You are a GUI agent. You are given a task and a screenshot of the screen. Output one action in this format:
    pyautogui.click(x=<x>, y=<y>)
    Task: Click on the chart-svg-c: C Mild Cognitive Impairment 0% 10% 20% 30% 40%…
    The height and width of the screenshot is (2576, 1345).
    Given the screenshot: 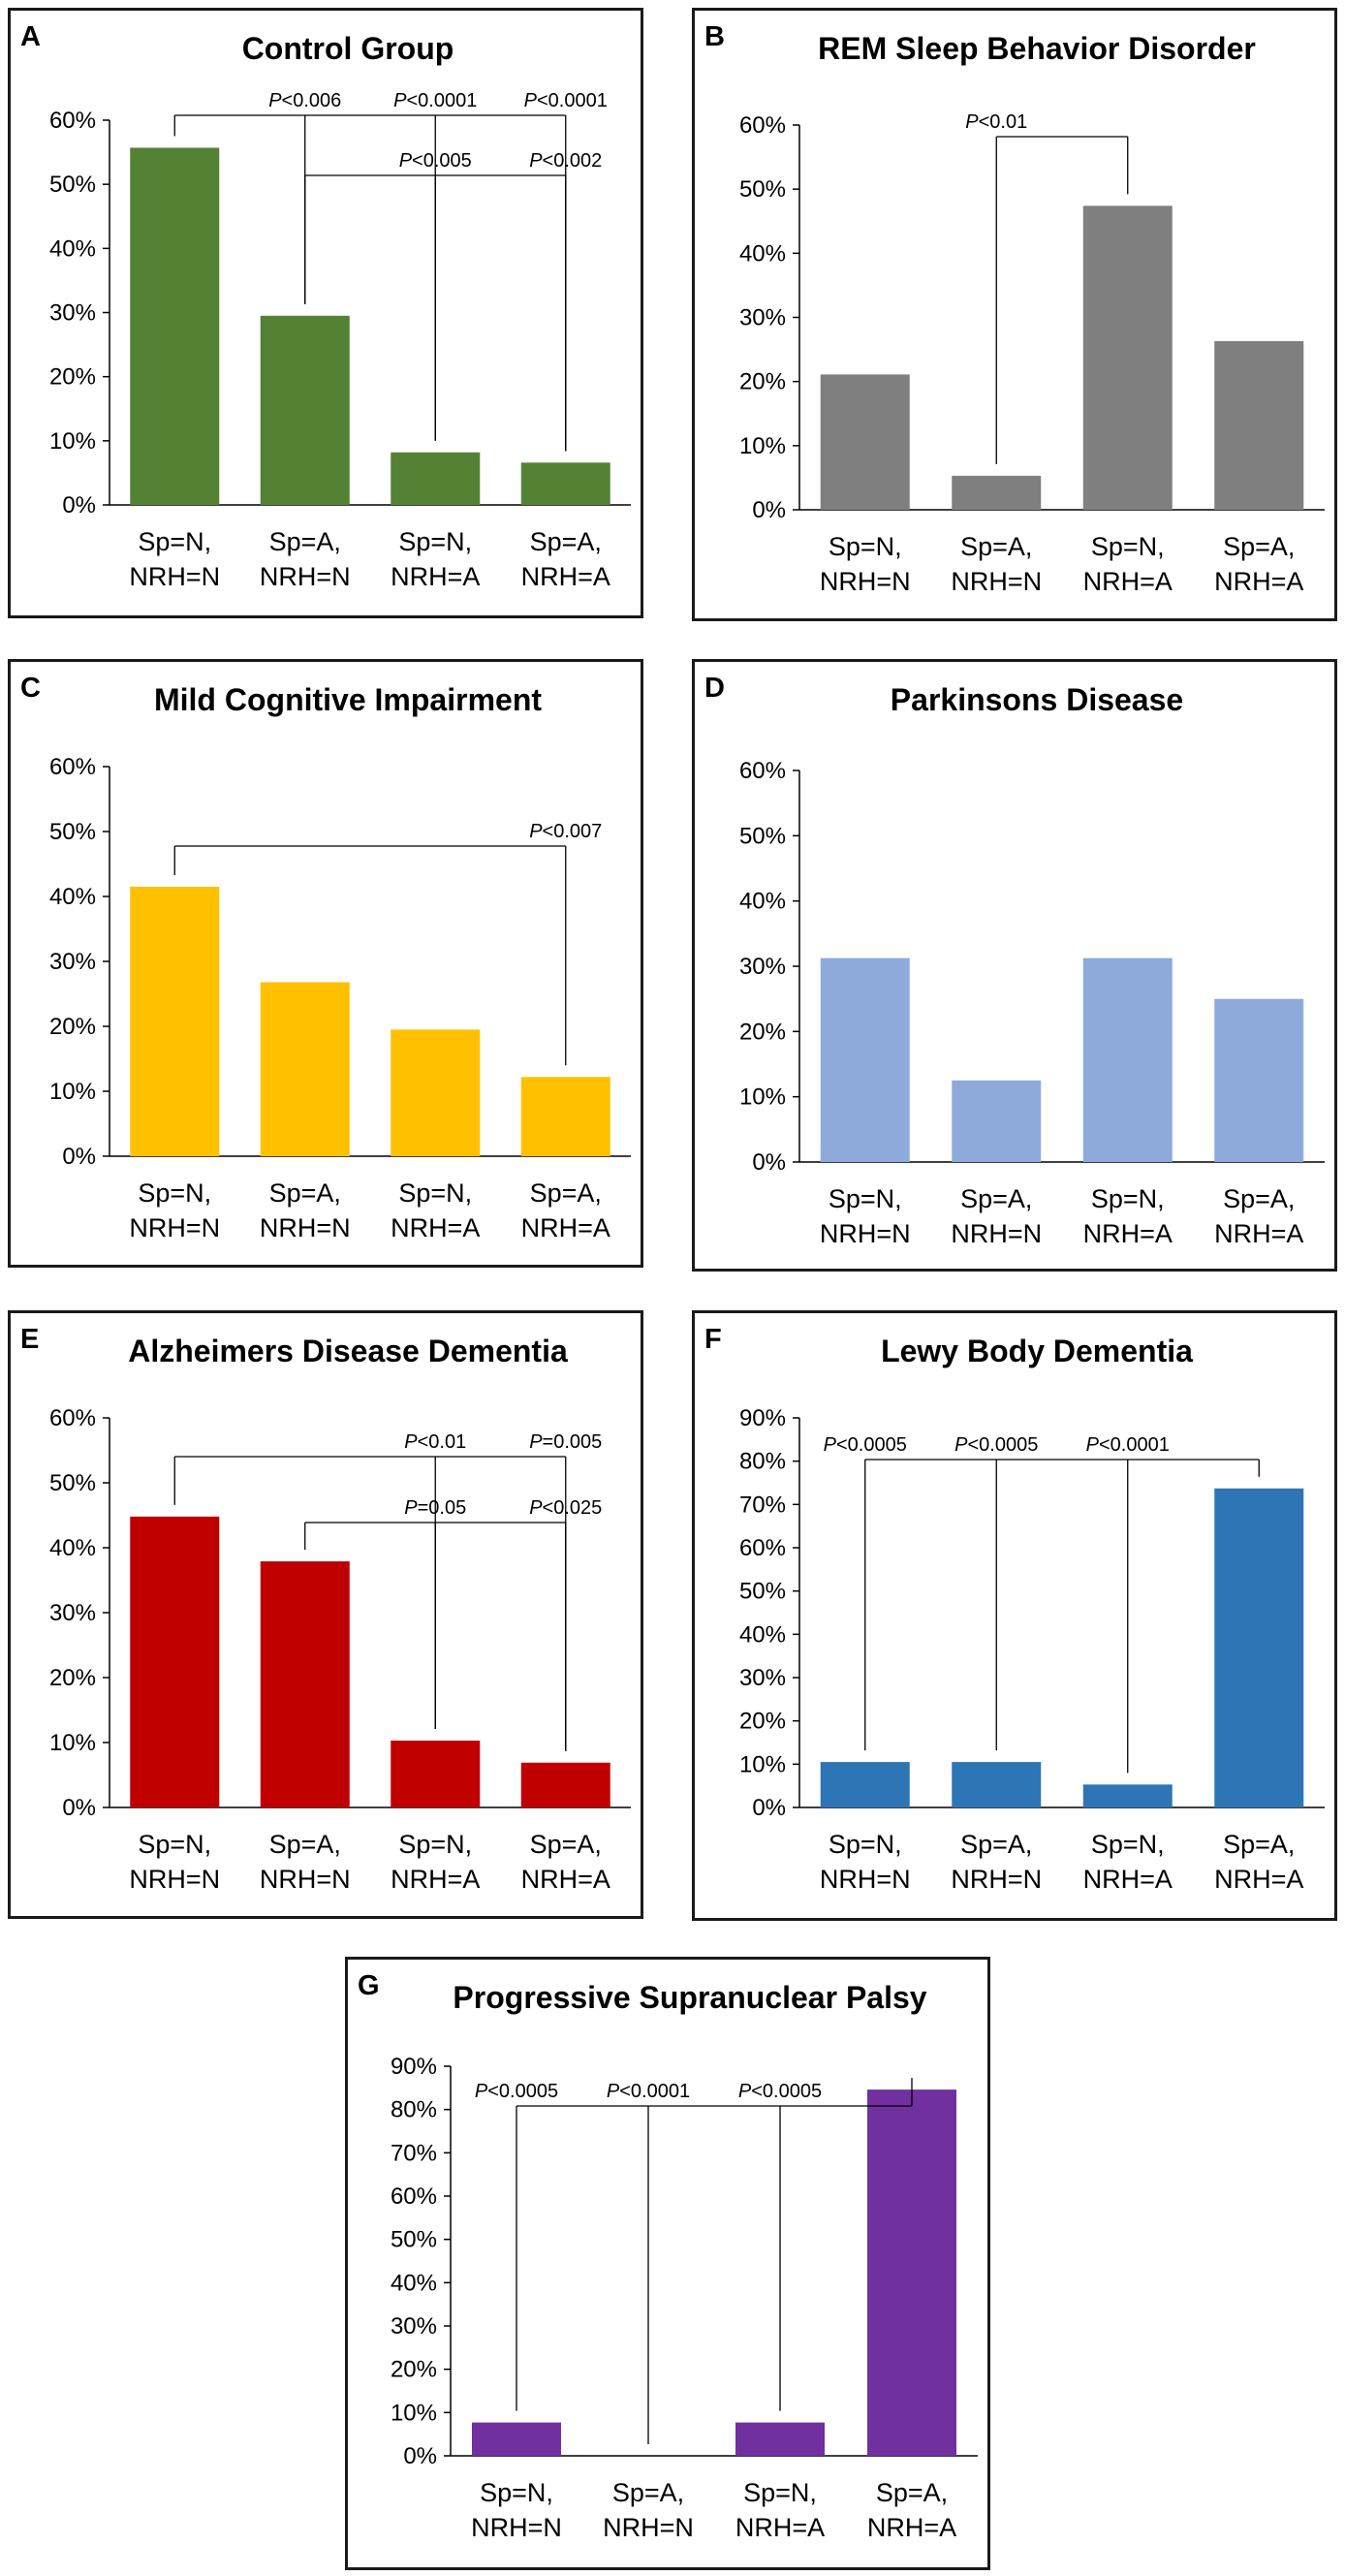 What is the action you would take?
    pyautogui.click(x=325, y=957)
    